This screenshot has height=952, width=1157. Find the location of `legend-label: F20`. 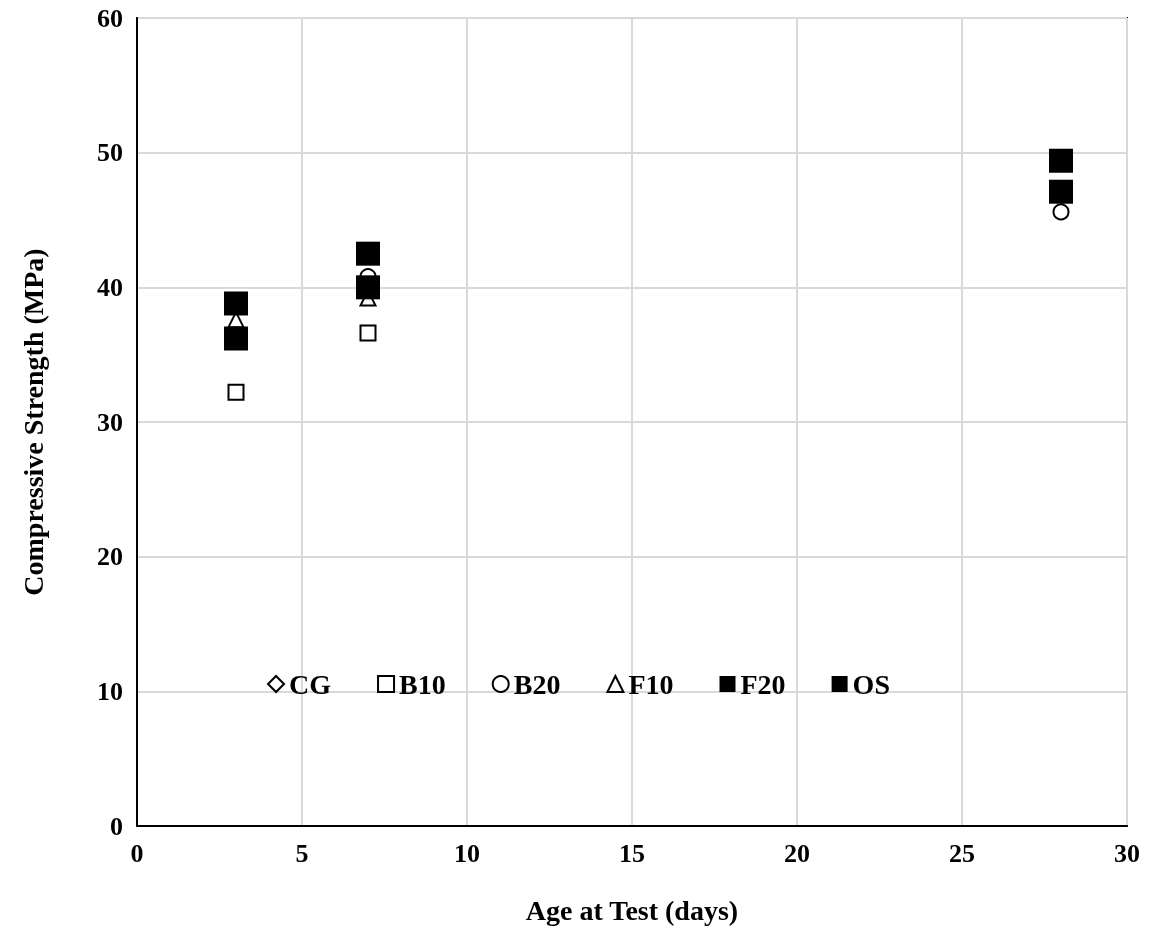

legend-label: F20 is located at coordinates (763, 684).